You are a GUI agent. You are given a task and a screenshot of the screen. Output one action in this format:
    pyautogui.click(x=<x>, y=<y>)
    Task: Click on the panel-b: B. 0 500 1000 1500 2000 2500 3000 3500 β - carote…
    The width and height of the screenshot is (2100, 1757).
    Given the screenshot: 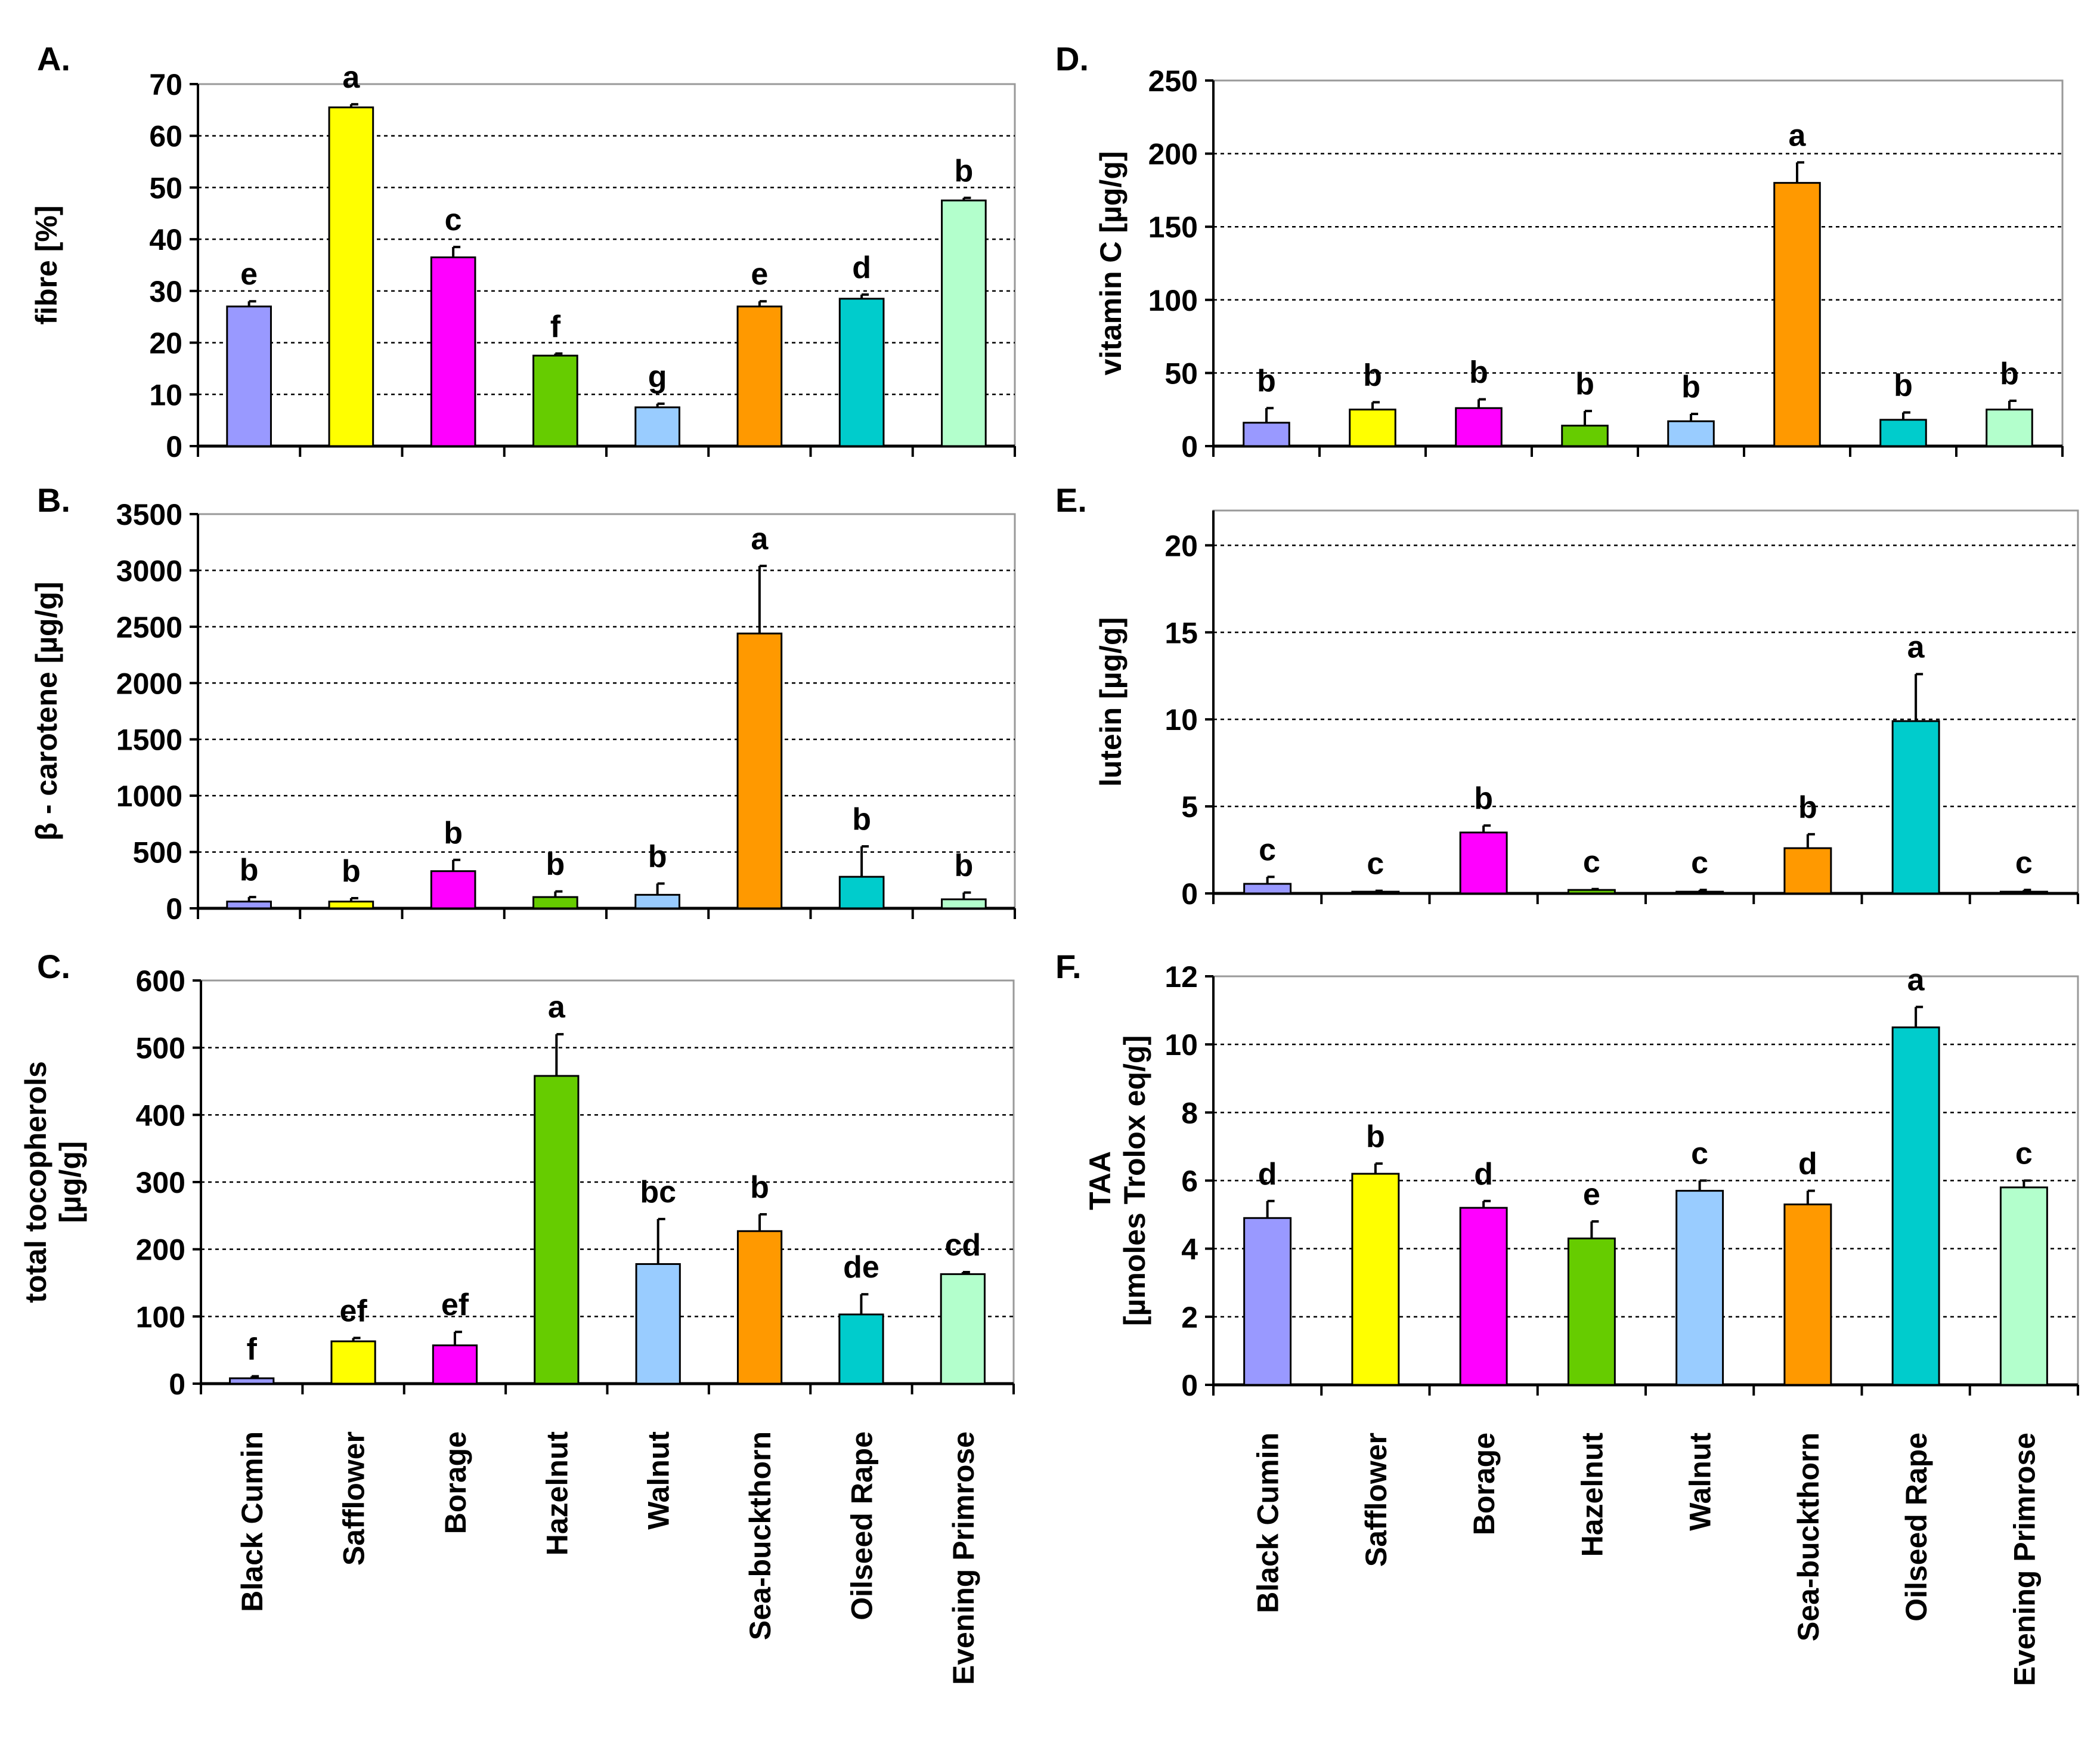 What is the action you would take?
    pyautogui.click(x=523, y=703)
    